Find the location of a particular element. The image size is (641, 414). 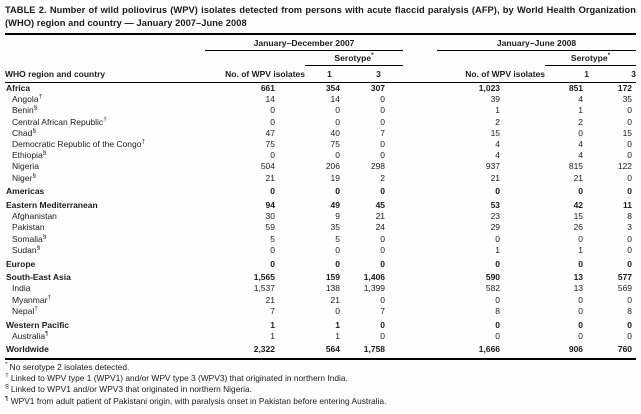

cell-value: 30 is located at coordinates (270, 216).